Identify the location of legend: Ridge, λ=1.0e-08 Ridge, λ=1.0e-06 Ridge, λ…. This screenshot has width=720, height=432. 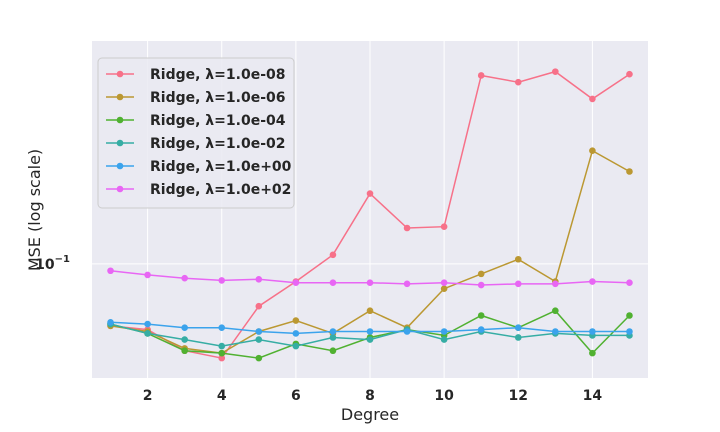
(196, 133).